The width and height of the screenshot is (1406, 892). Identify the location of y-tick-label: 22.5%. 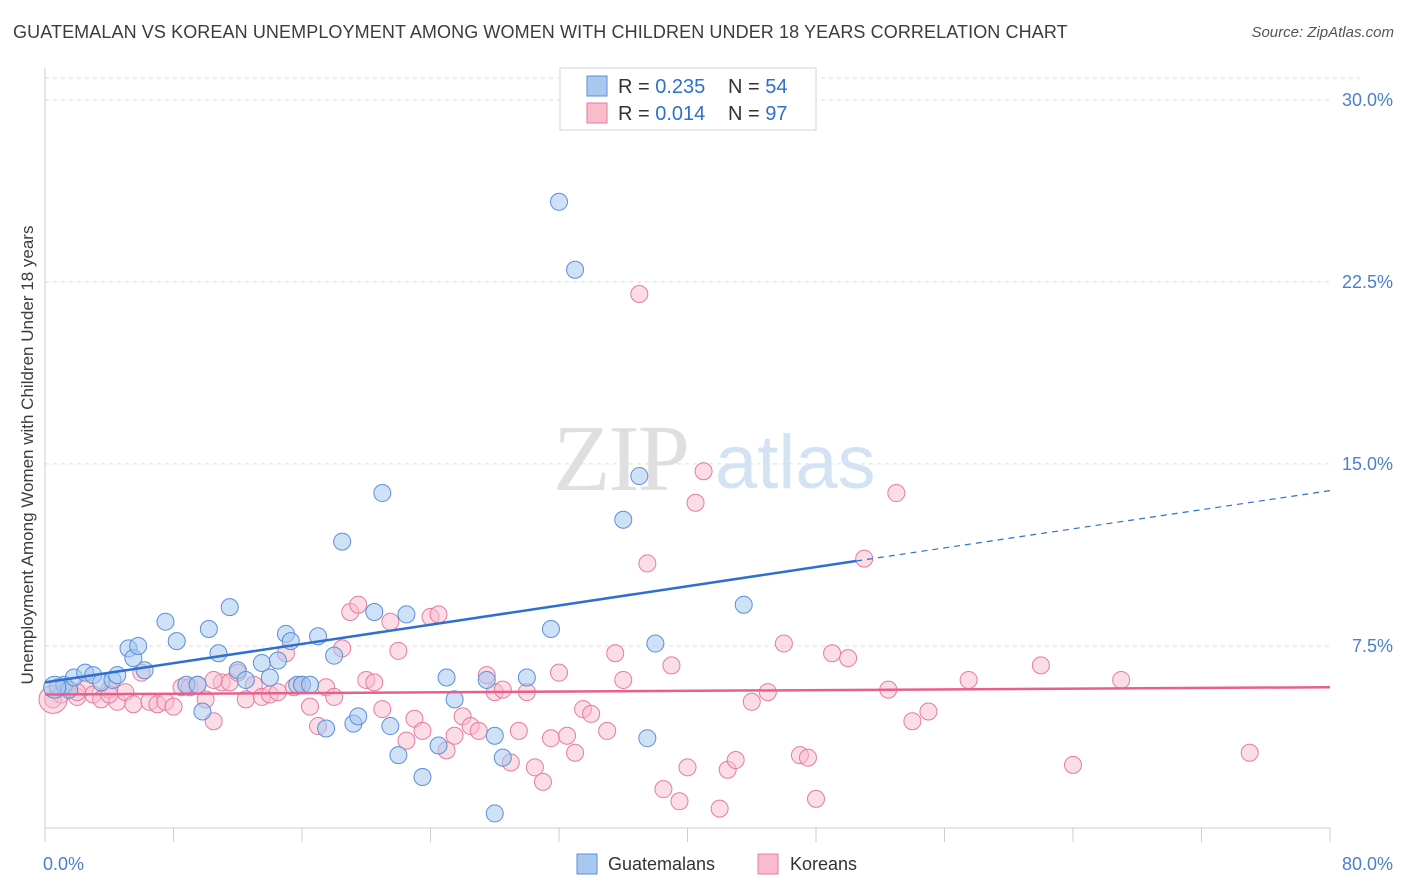
(1367, 282).